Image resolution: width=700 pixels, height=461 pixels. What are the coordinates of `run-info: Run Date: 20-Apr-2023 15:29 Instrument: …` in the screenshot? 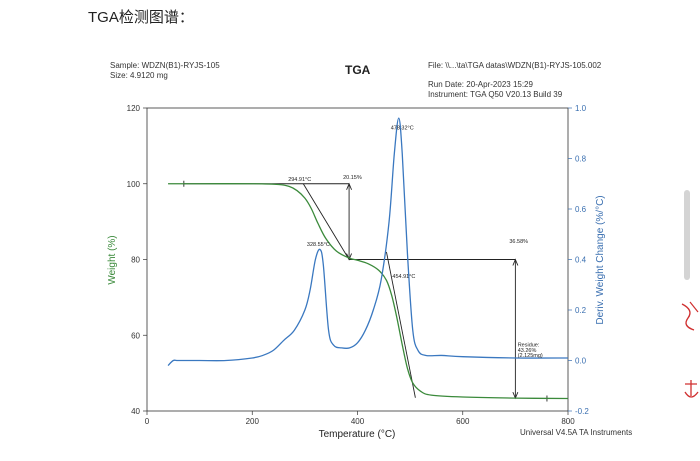 It's located at (495, 90).